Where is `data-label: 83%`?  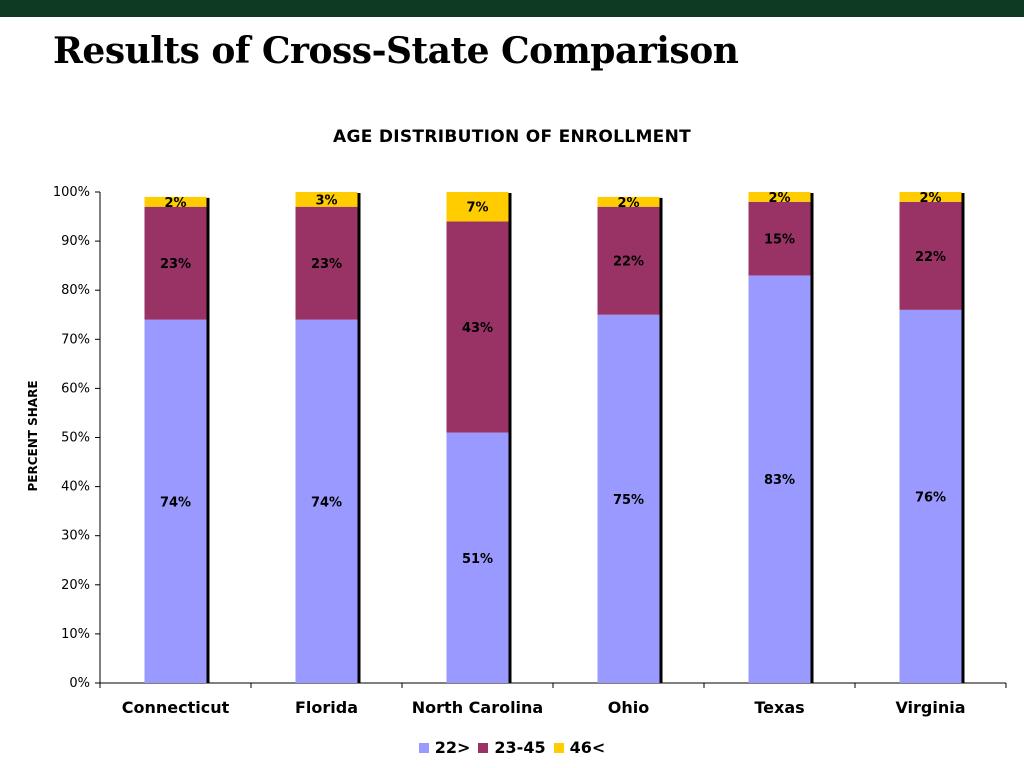 data-label: 83% is located at coordinates (779, 480).